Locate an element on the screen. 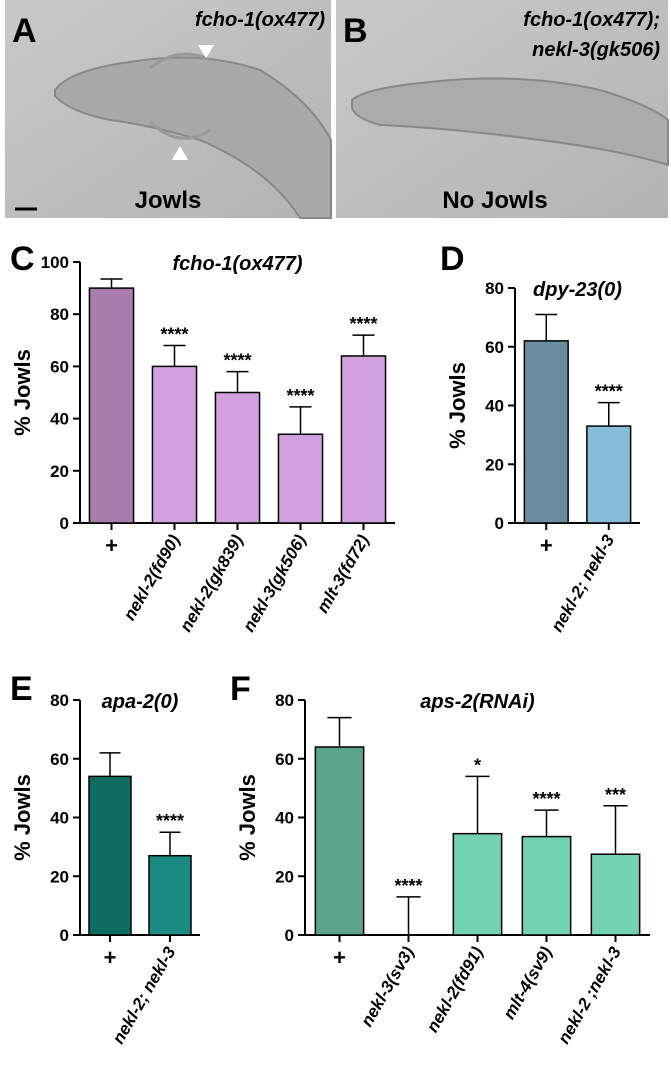  panel-letter: E is located at coordinates (21, 689).